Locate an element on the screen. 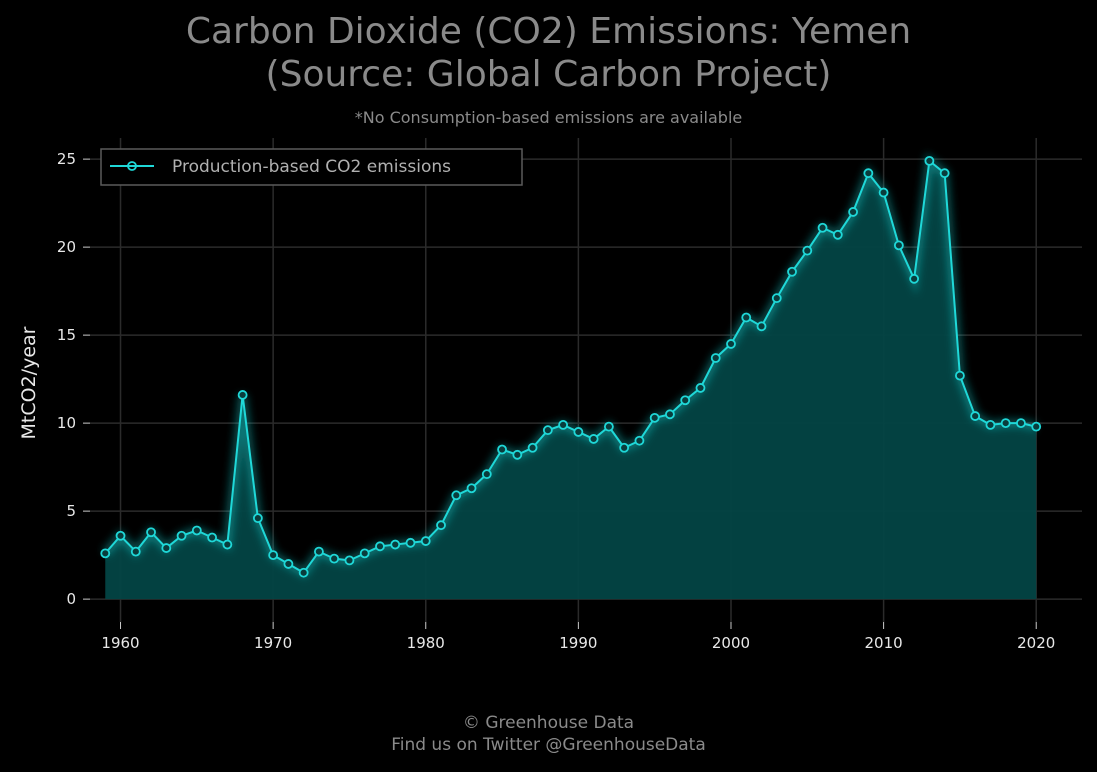  x-tick-label: 2020 is located at coordinates (1036, 643).